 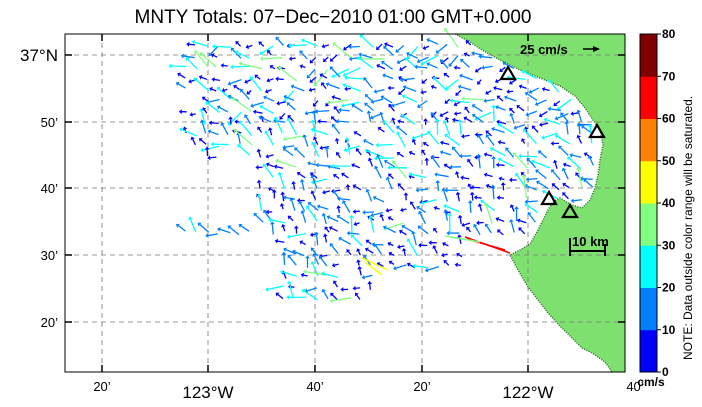 I want to click on station-marker, so click(x=549, y=197).